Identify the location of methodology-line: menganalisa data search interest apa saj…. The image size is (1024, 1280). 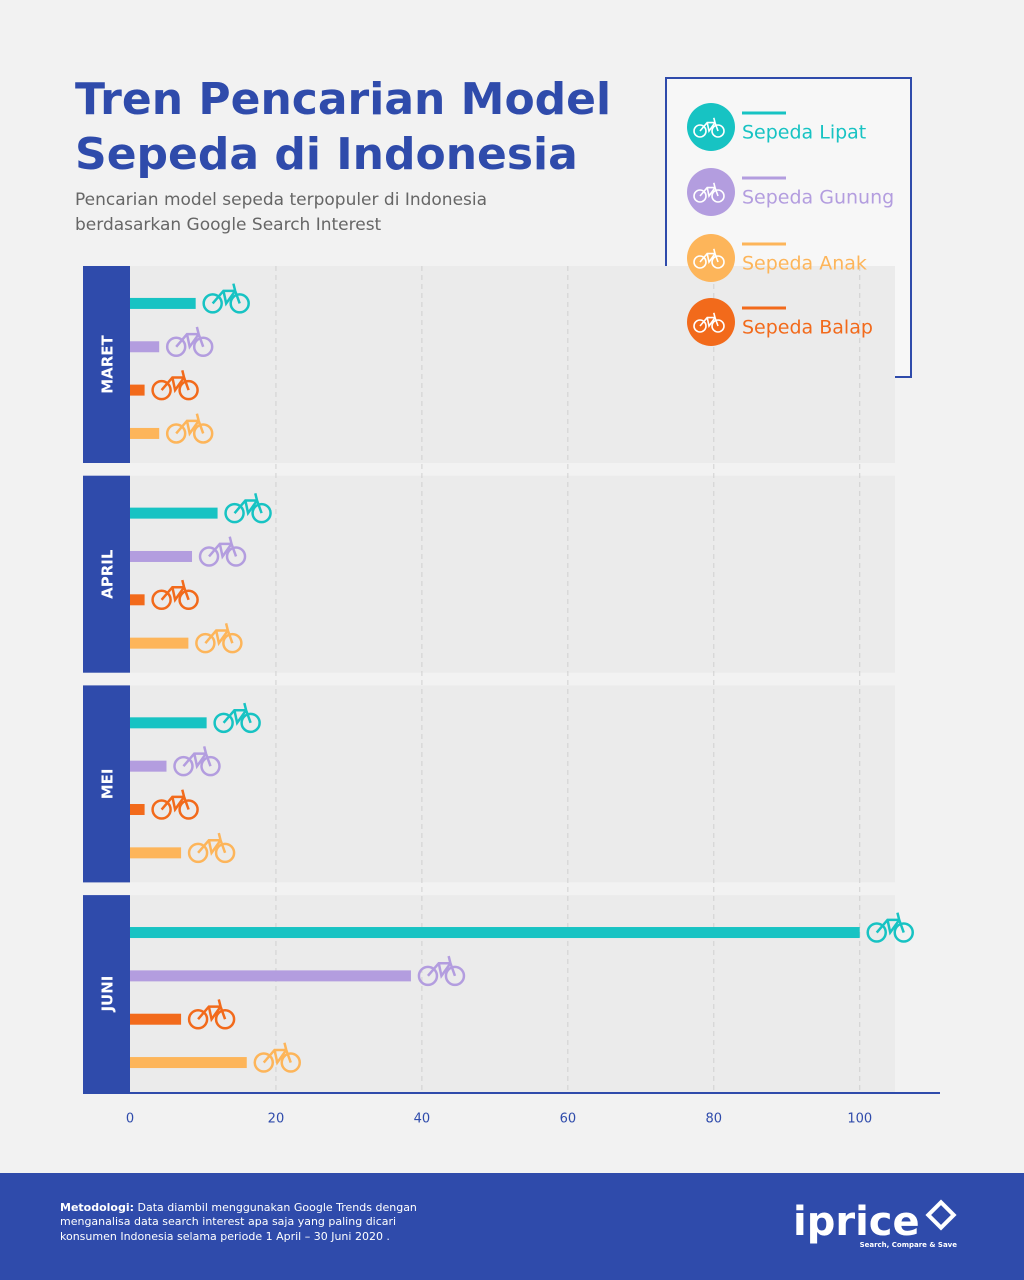
(228, 1221).